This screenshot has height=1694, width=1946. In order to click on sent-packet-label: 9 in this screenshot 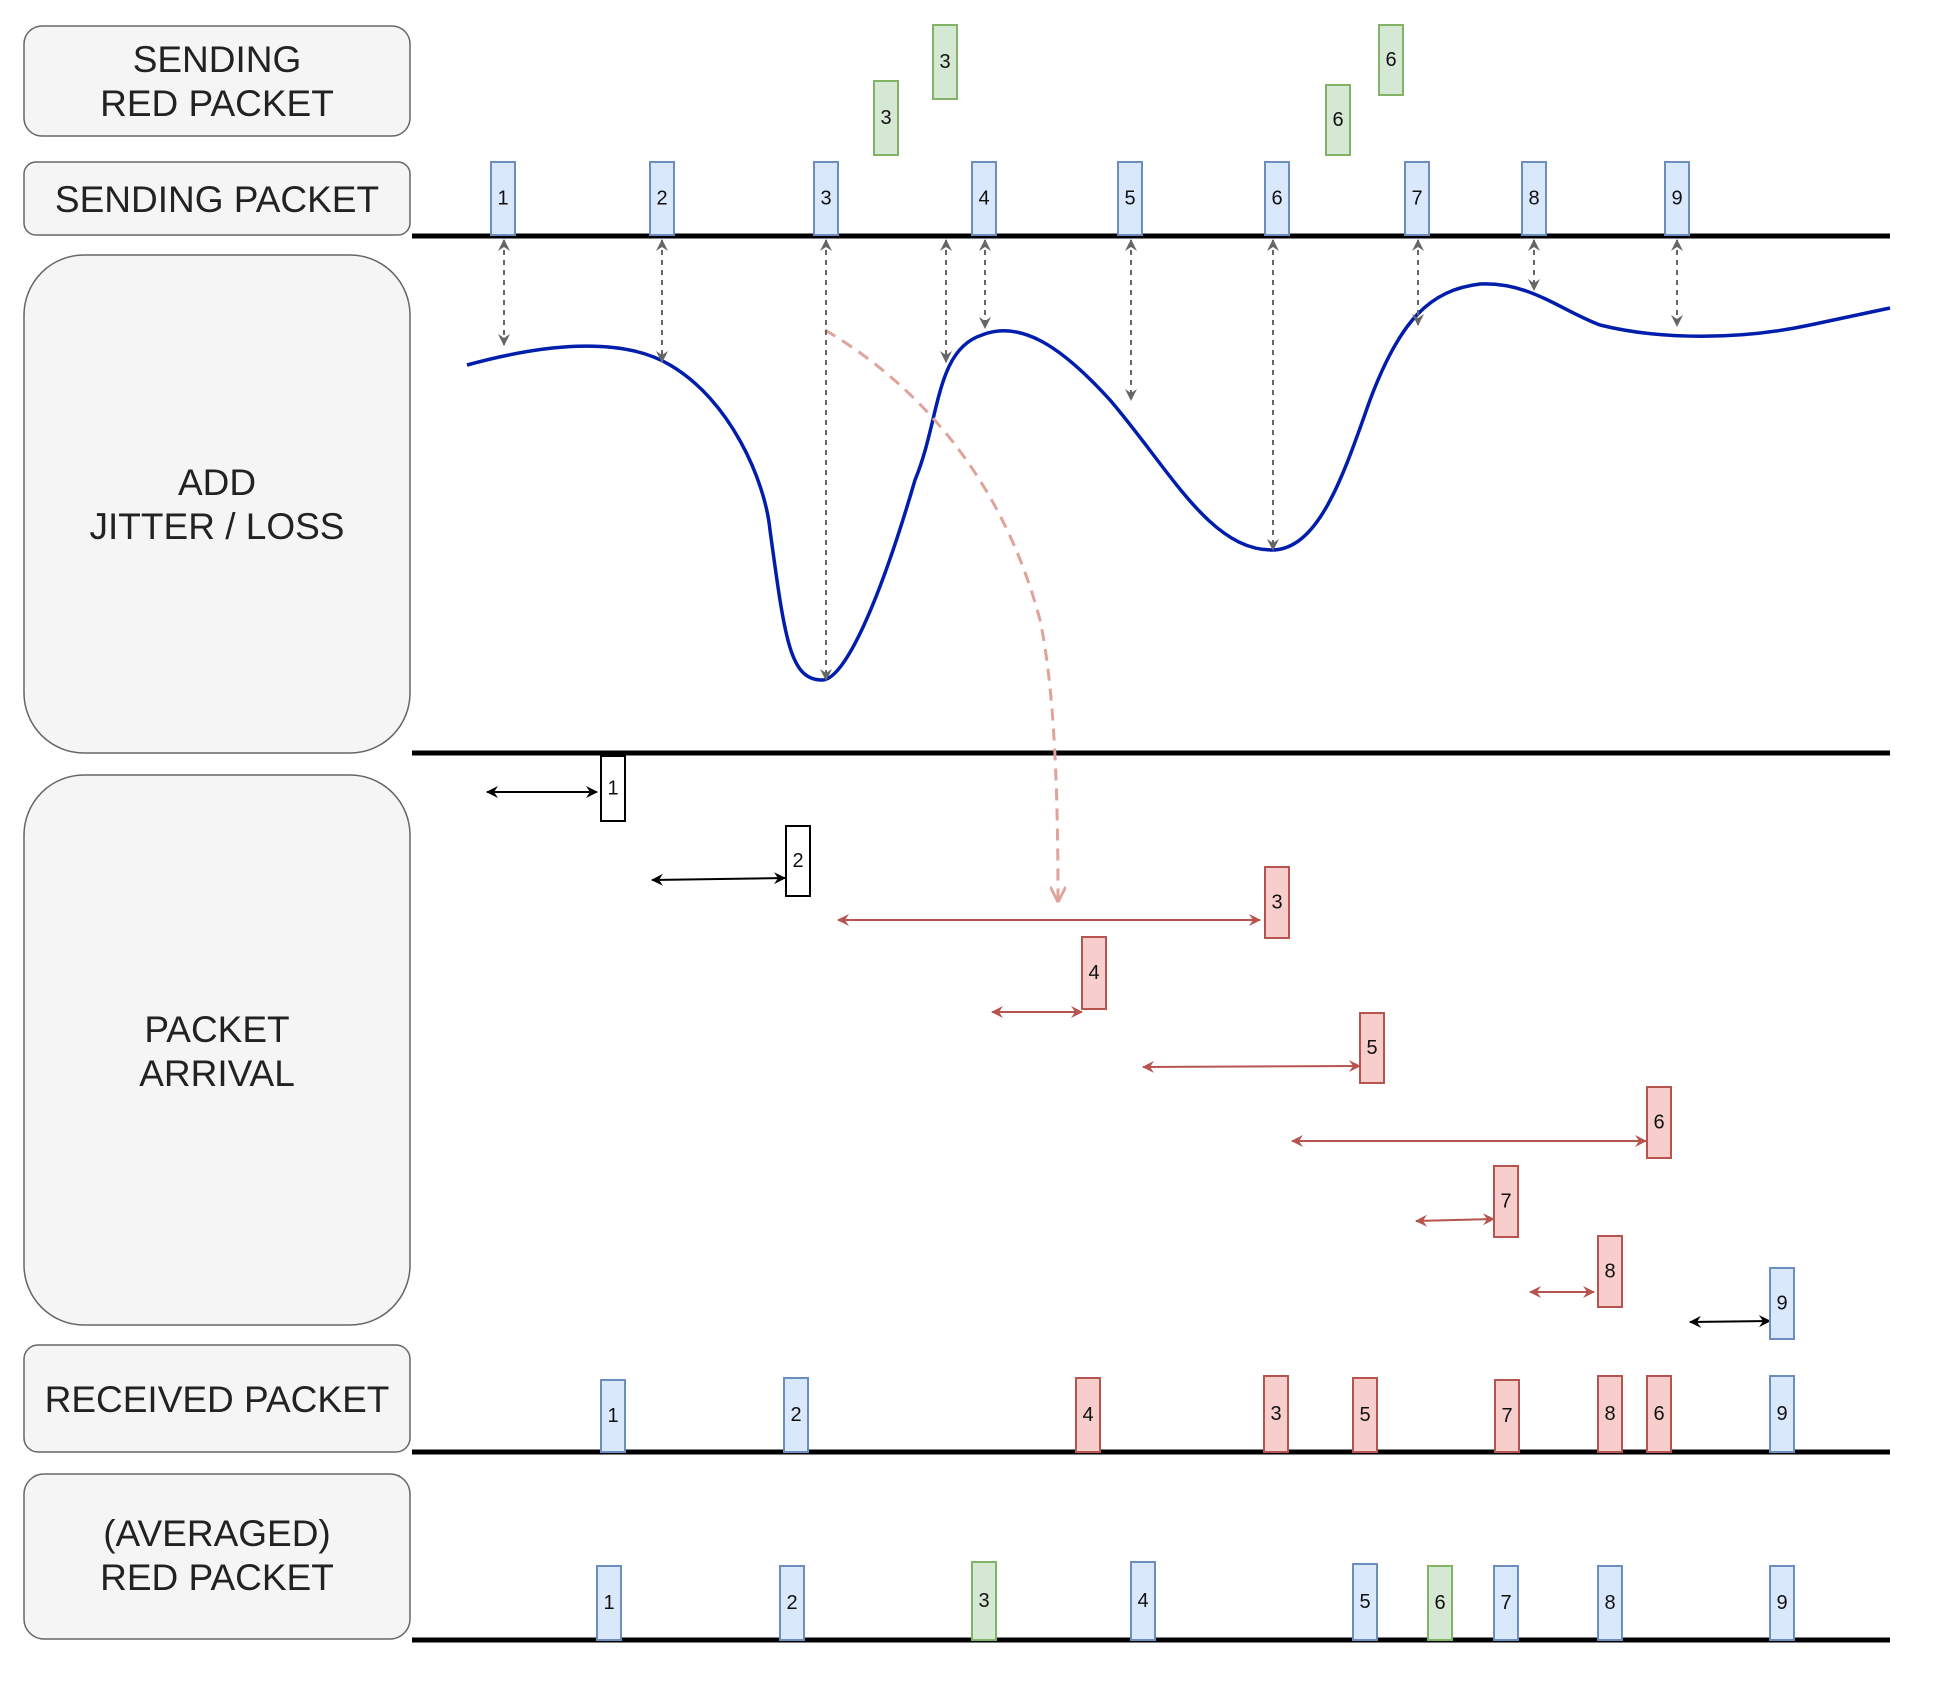, I will do `click(1676, 199)`.